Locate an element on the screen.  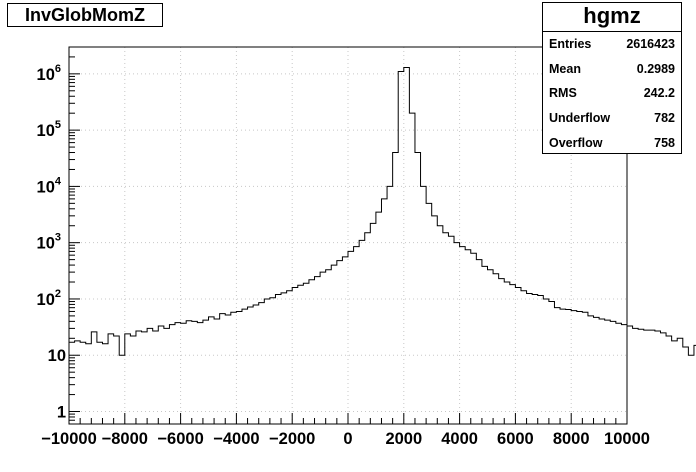
stat-value: 758 is located at coordinates (664, 142).